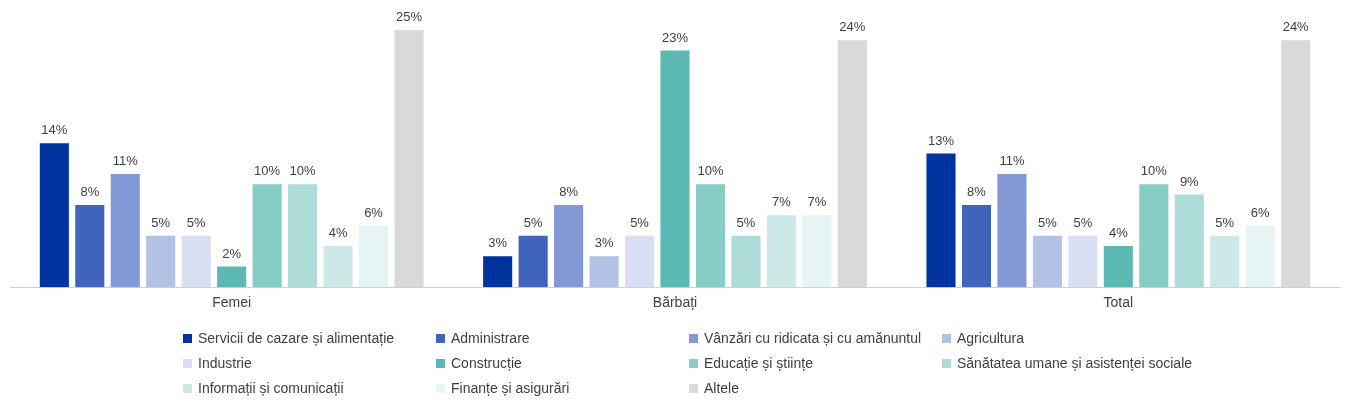 The image size is (1350, 407). I want to click on legend-label: Servicii de cazare și alimentație, so click(296, 338).